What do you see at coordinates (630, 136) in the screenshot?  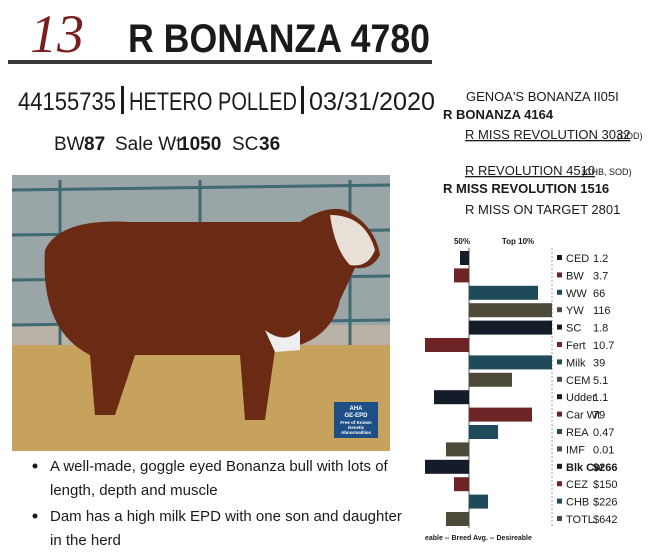 I see `pedigree-note: (DDD)` at bounding box center [630, 136].